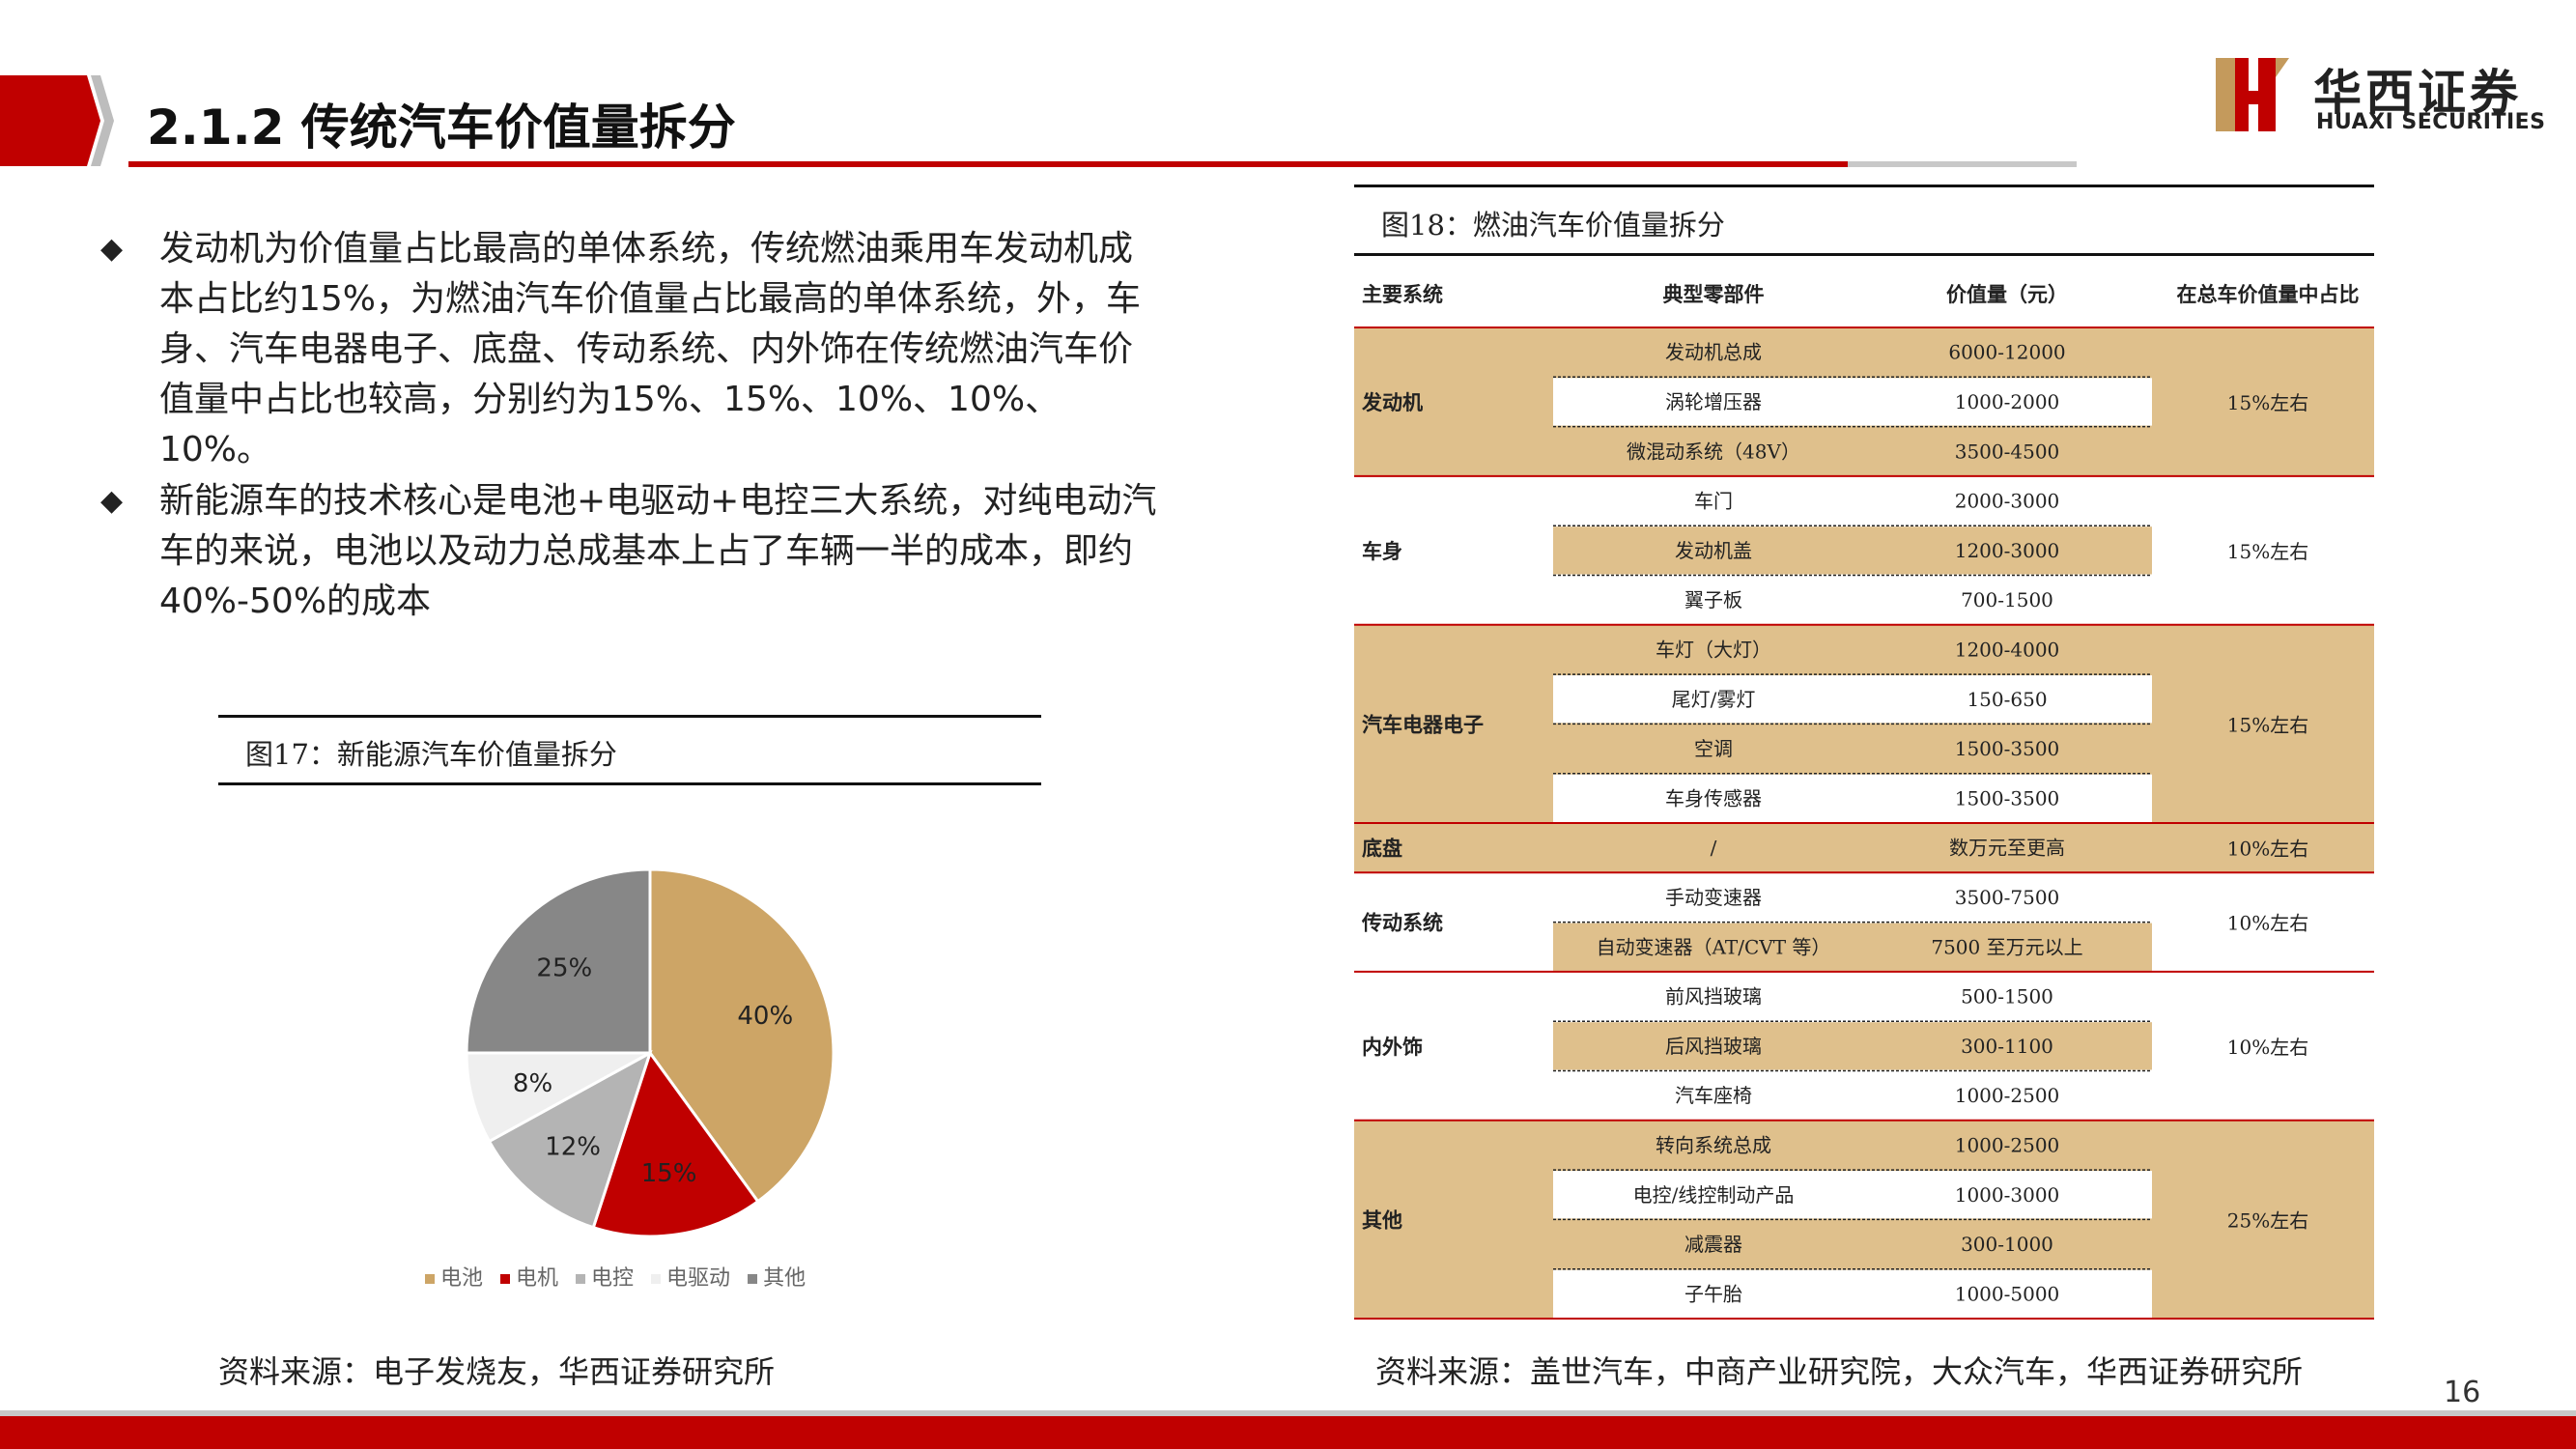  What do you see at coordinates (1714, 1195) in the screenshot?
I see `table-cell-part: 电控/线控制动产品` at bounding box center [1714, 1195].